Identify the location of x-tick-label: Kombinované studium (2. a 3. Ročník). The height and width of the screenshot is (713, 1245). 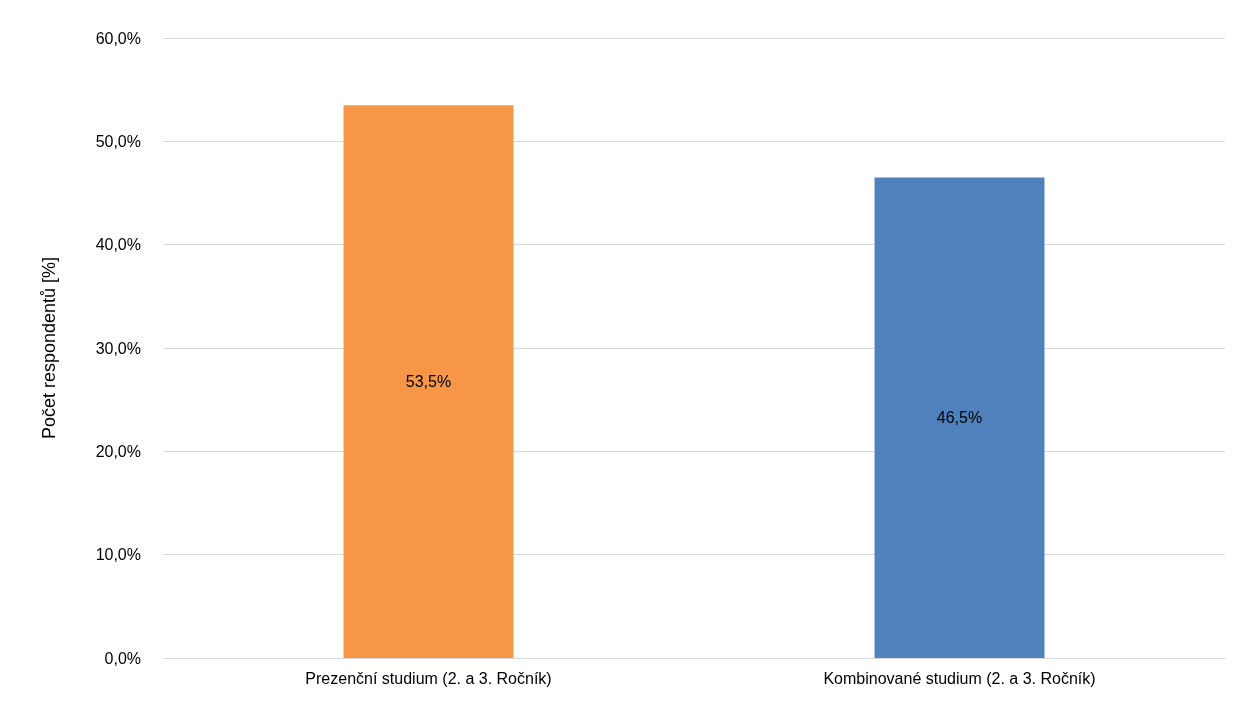
(959, 678).